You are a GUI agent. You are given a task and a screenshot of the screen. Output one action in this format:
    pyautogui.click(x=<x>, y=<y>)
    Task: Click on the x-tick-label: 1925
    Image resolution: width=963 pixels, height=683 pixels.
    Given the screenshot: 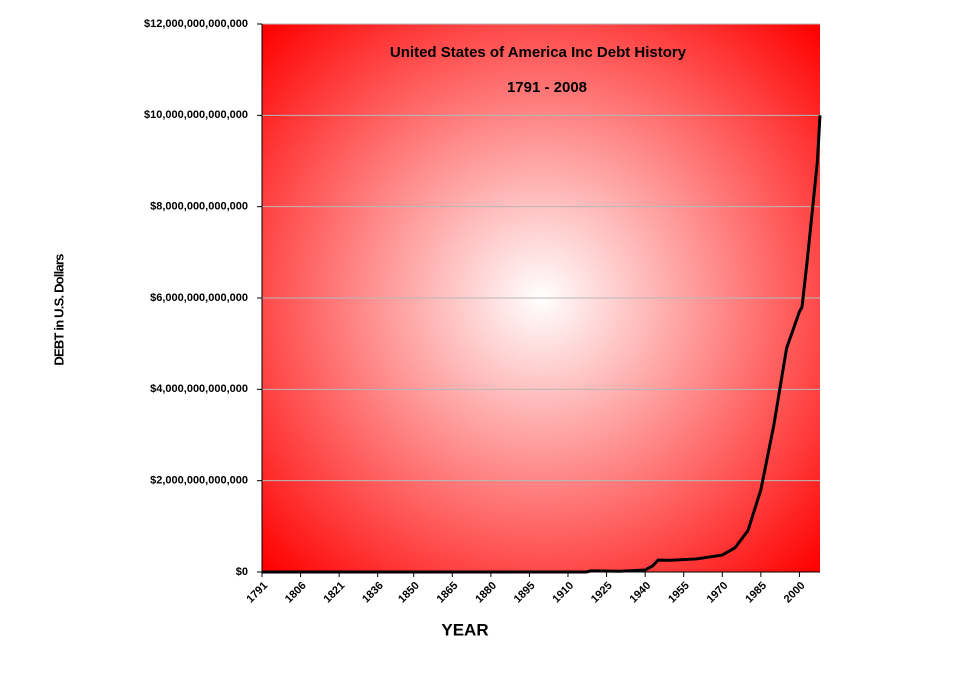 What is the action you would take?
    pyautogui.click(x=602, y=593)
    